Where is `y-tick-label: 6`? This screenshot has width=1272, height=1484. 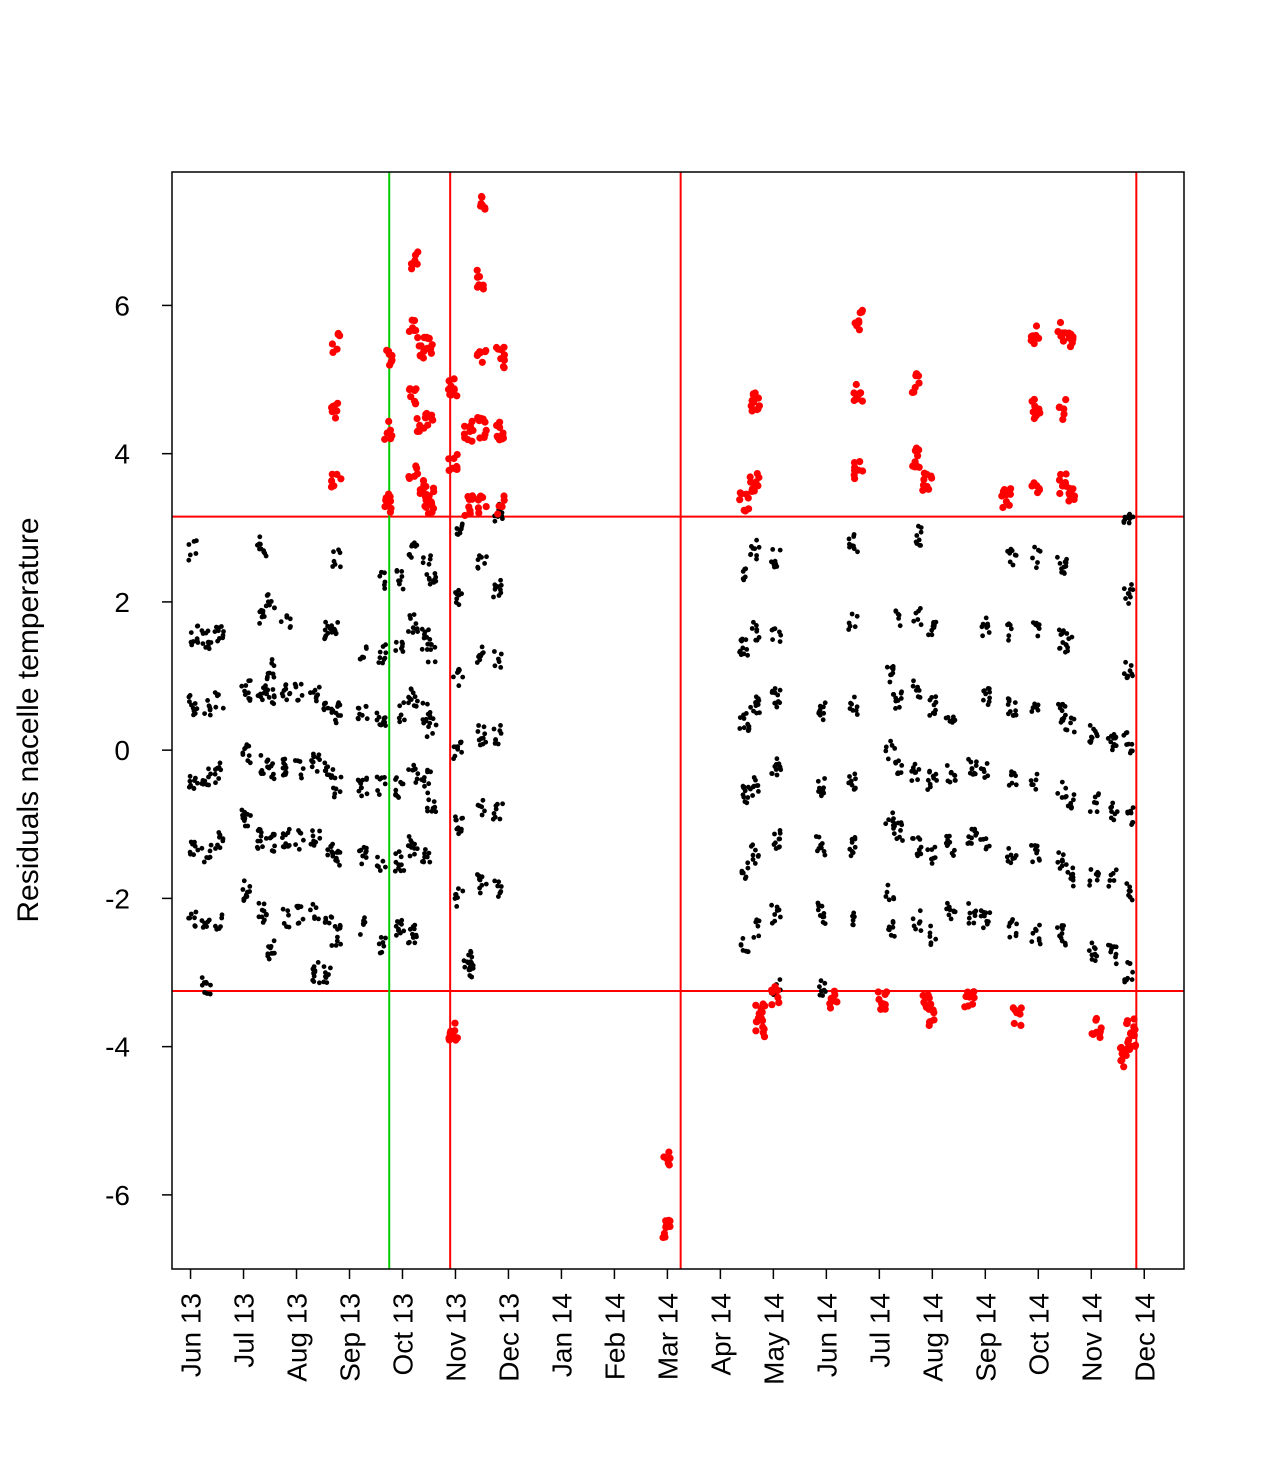 y-tick-label: 6 is located at coordinates (122, 305).